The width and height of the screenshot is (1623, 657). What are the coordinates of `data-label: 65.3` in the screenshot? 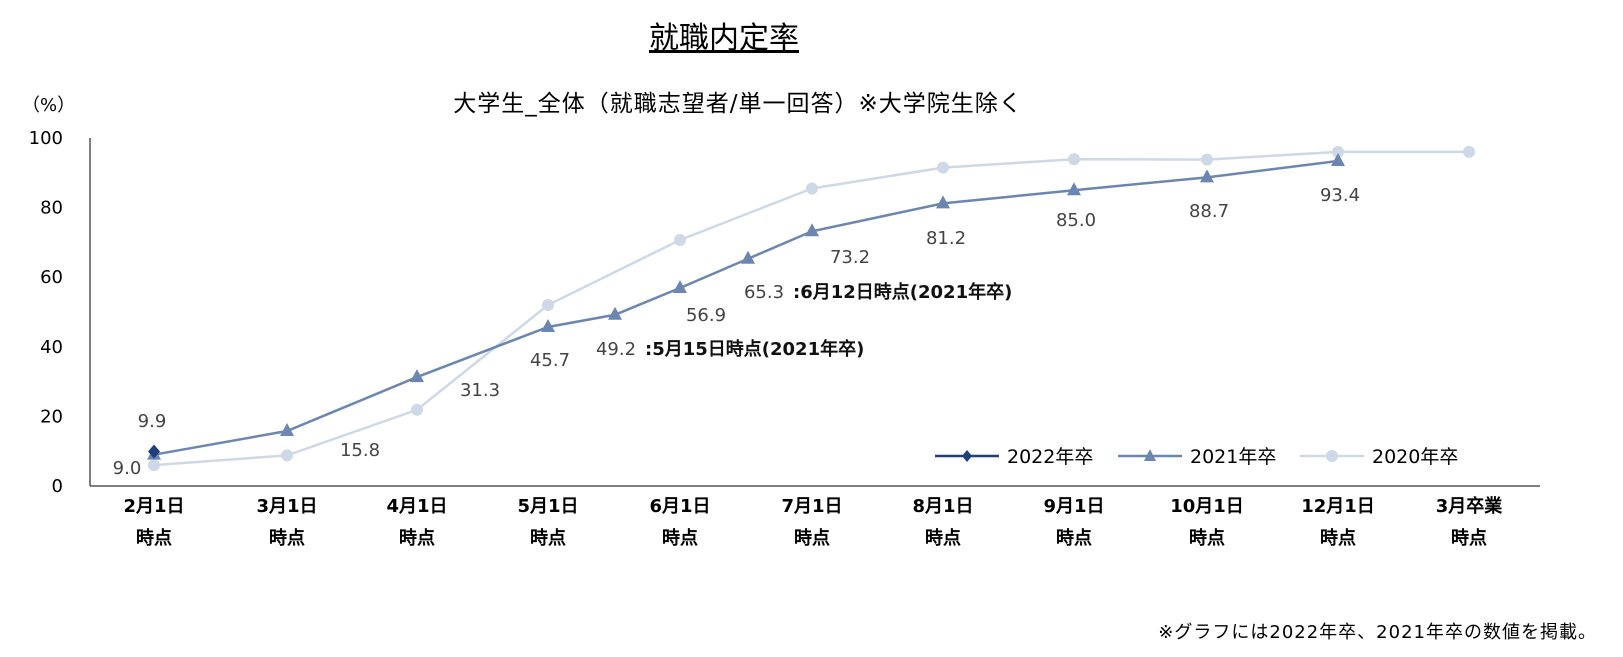 It's located at (764, 292).